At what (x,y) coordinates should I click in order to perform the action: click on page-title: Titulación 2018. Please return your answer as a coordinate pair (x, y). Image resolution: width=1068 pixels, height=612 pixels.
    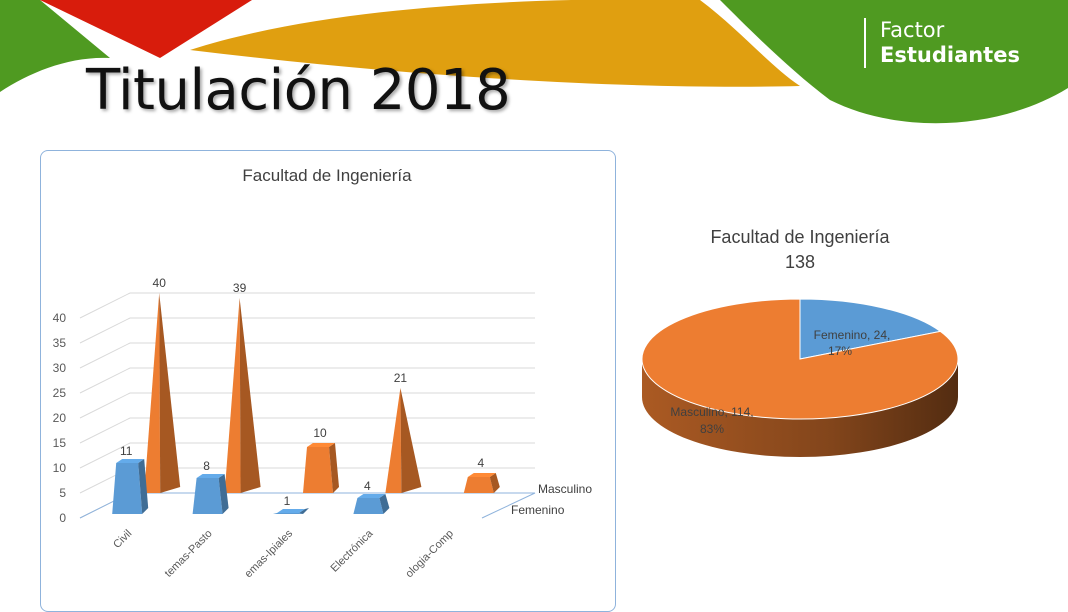
    Looking at the image, I should click on (298, 90).